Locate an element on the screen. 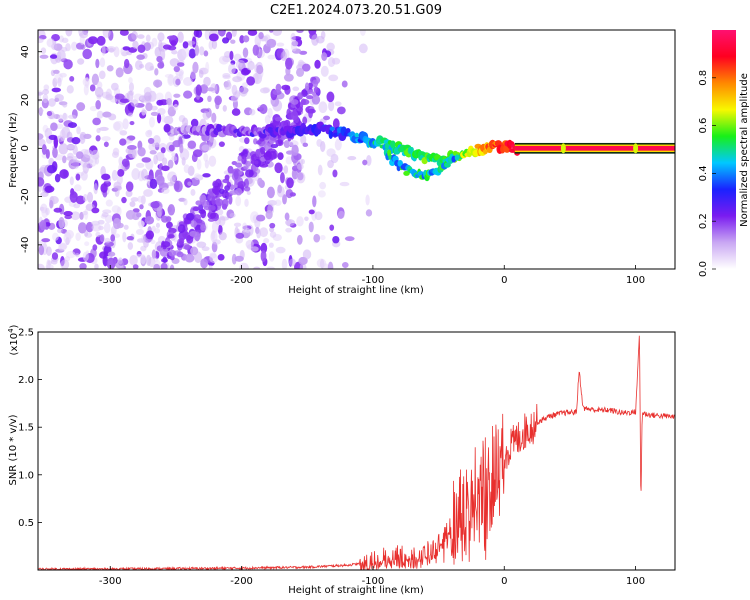  spectrogram-y-ticks: -40 -20 0 20 40 is located at coordinates (31, 149).